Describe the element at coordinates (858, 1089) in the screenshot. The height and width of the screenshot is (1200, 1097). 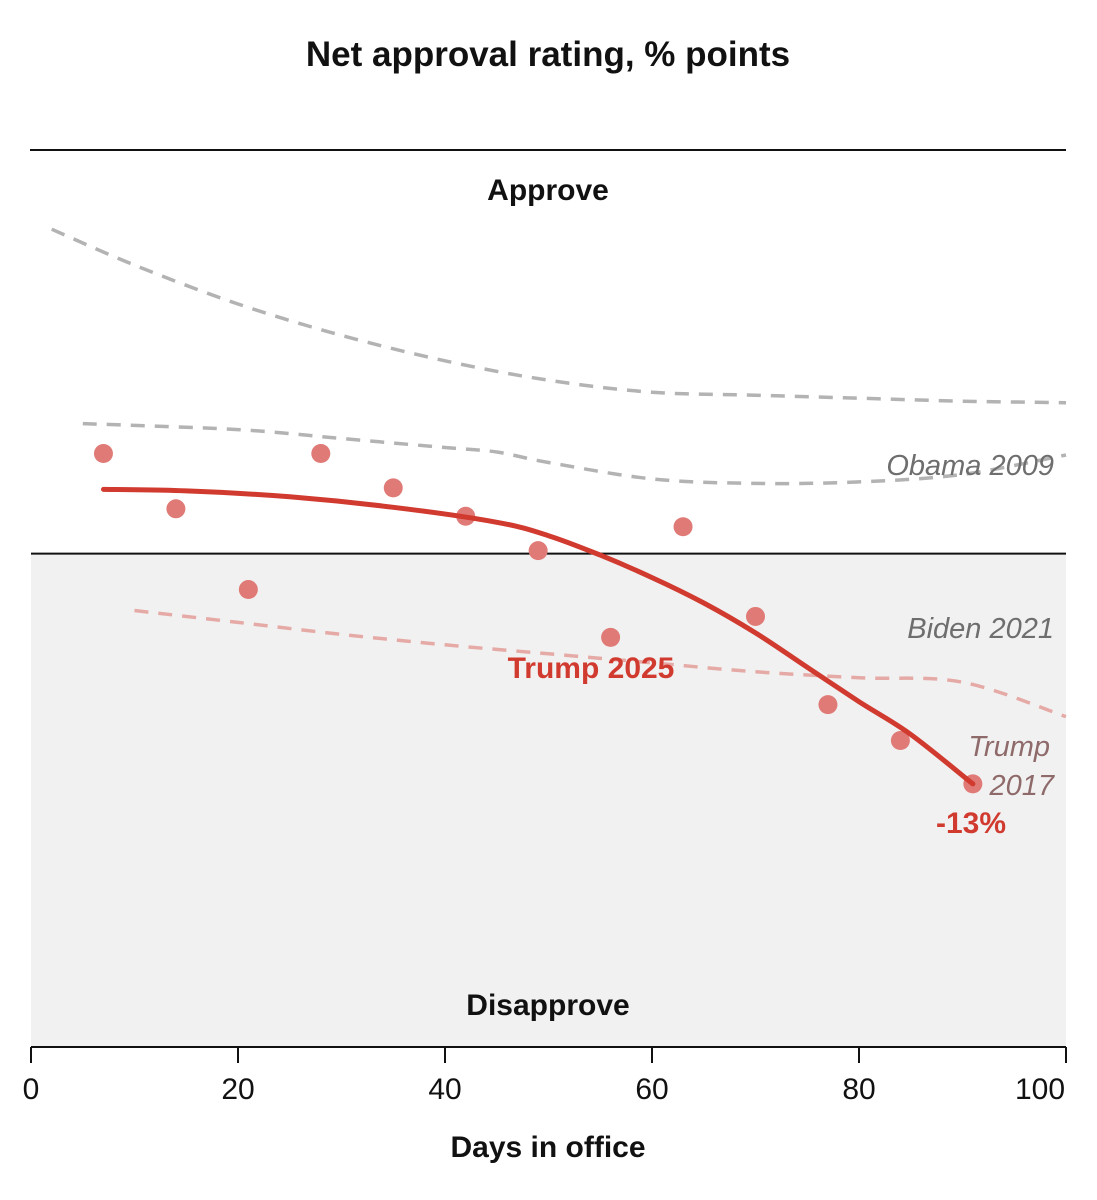
I see `x-tick-label: 80` at that location.